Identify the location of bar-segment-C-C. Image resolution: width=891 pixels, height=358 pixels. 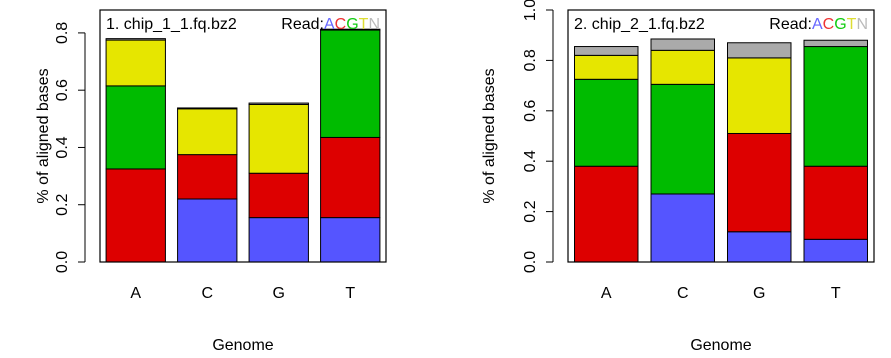
(207, 177).